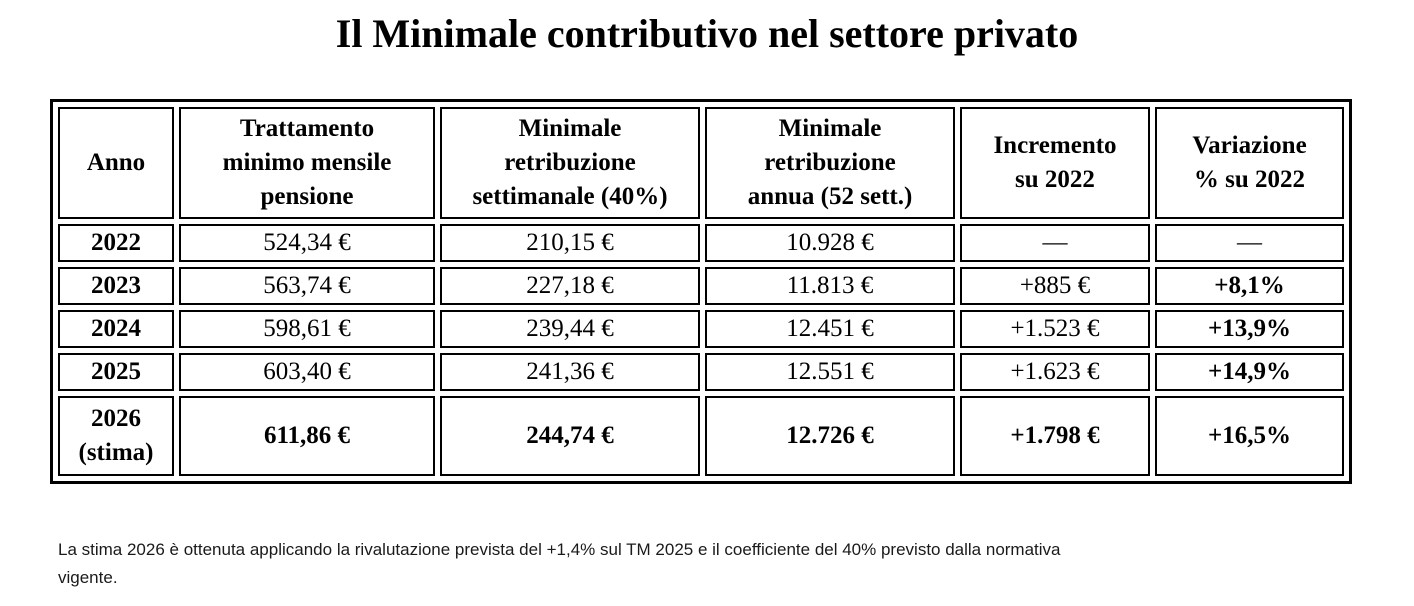  I want to click on cell-minimale-annua: 10.928 €, so click(830, 243).